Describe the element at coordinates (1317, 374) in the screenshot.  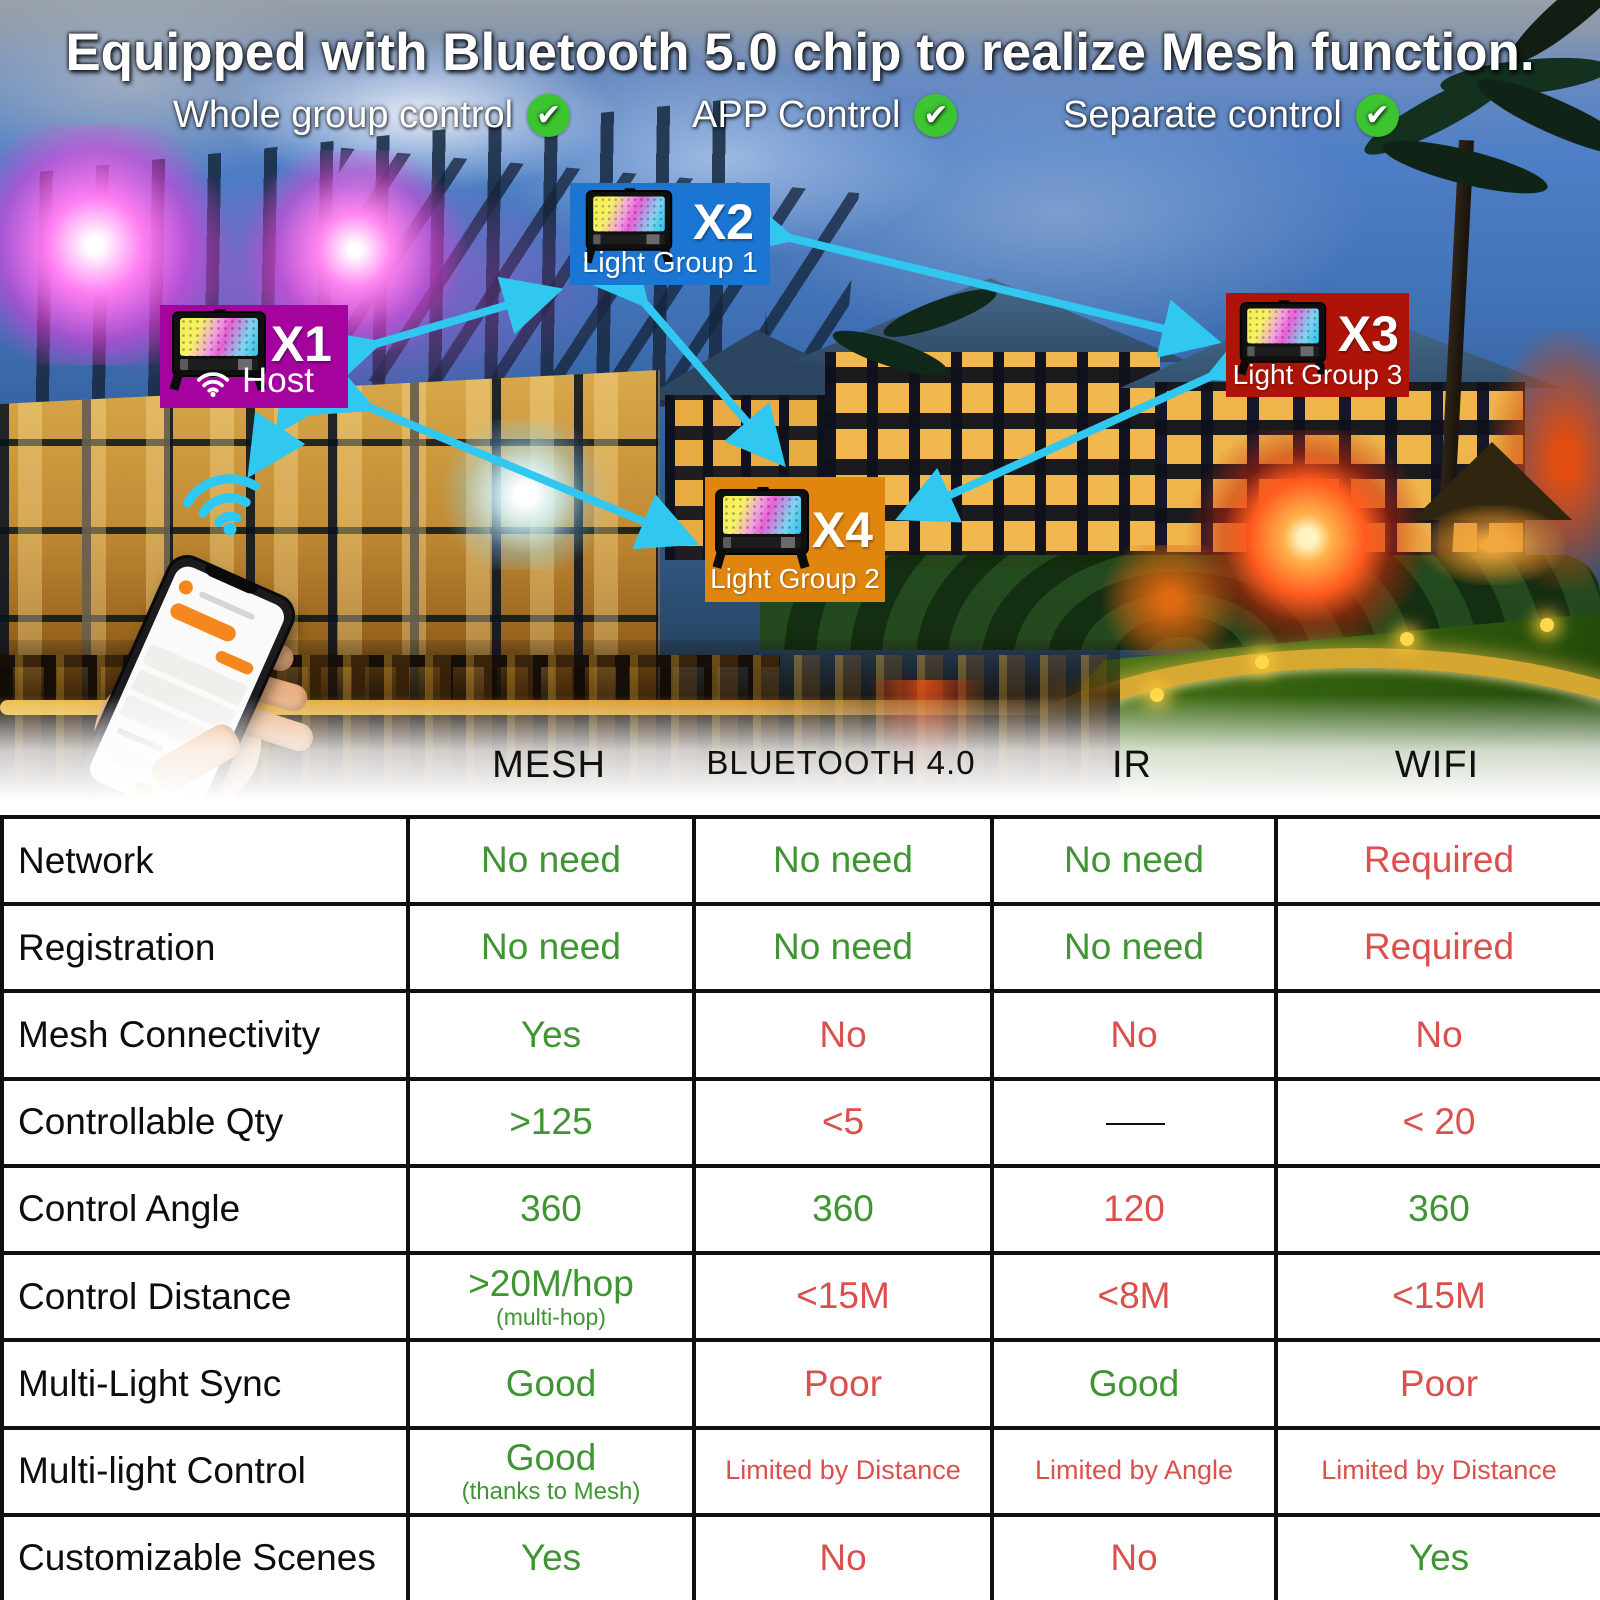
I see `node-caption: Light Group 3` at that location.